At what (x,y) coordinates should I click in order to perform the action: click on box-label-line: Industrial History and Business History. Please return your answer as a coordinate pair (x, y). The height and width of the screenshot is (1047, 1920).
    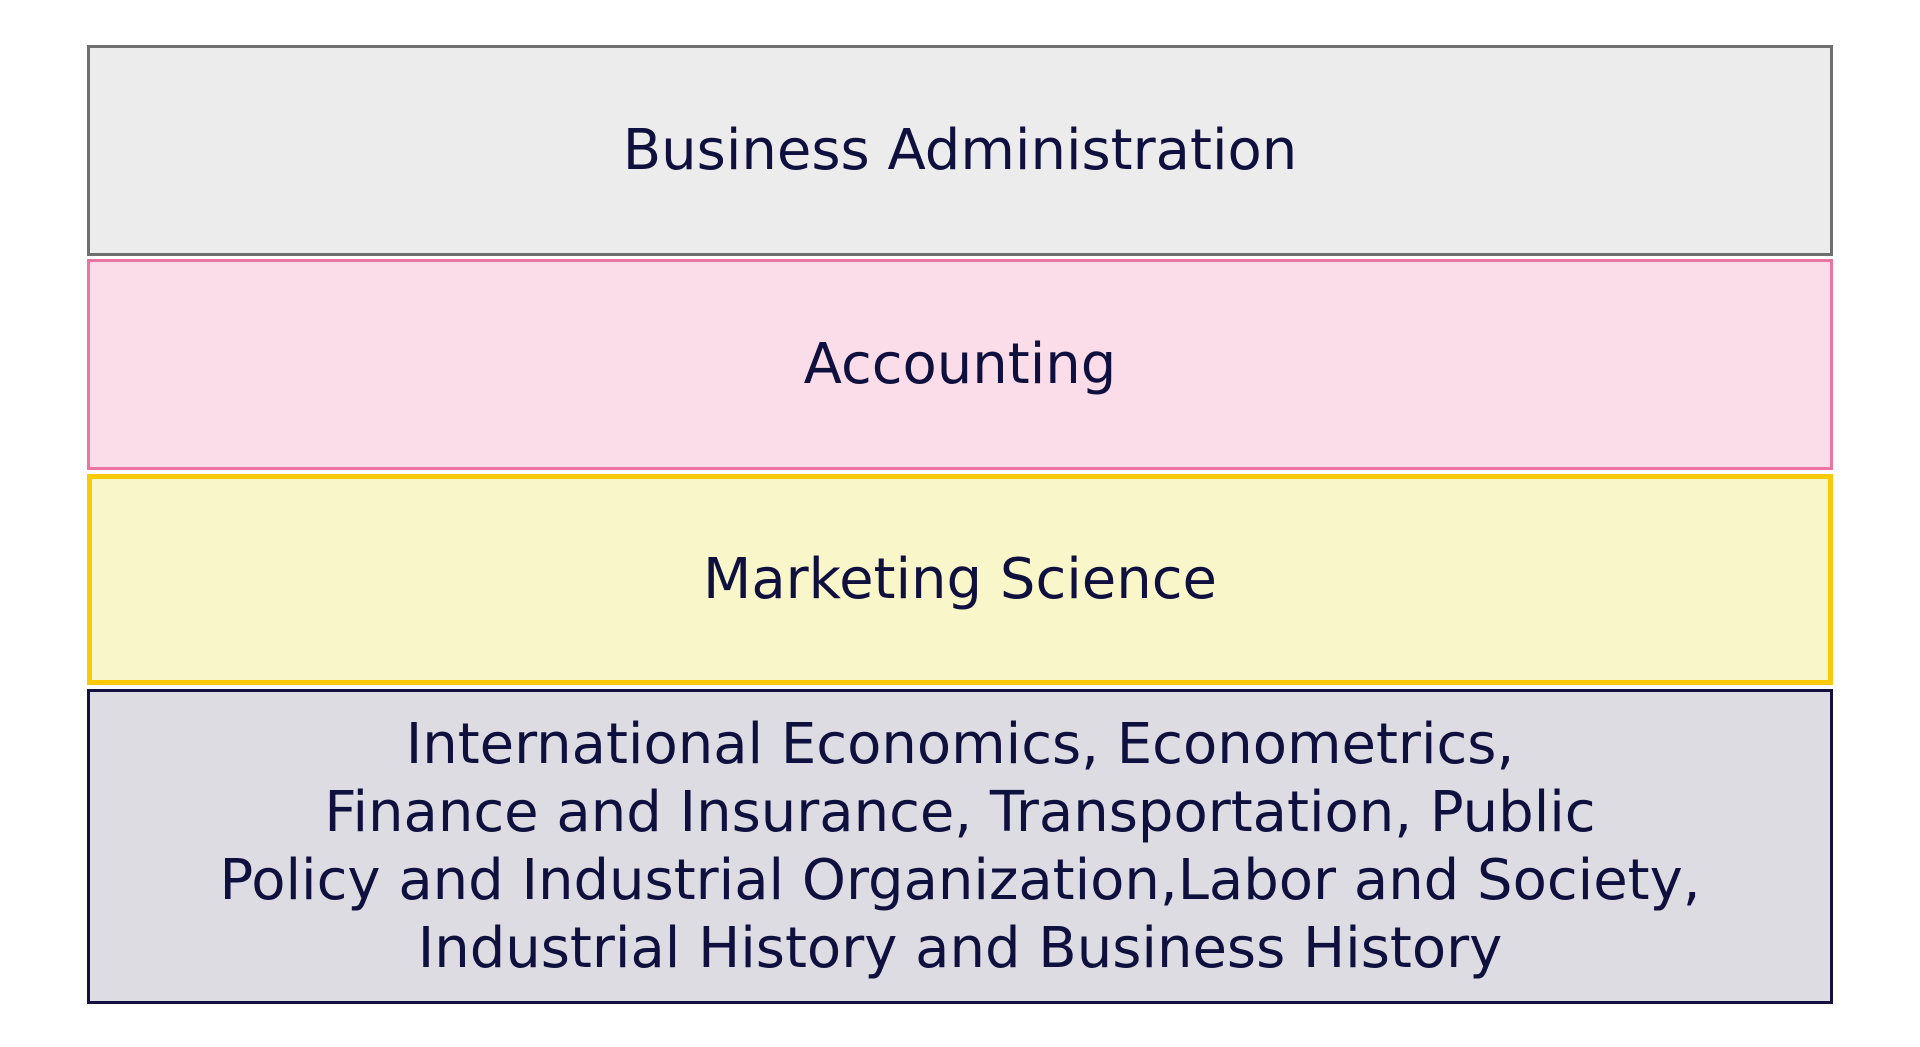
    Looking at the image, I should click on (960, 948).